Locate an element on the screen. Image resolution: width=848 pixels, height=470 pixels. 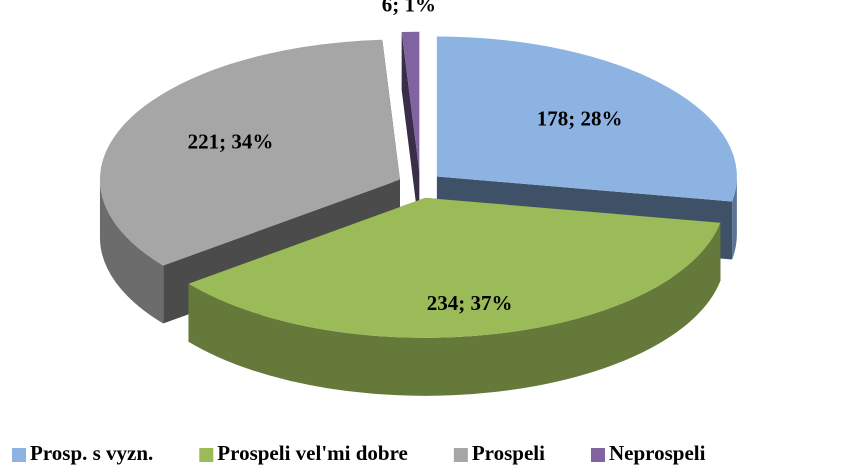
slice-side is located at coordinates (410, 131).